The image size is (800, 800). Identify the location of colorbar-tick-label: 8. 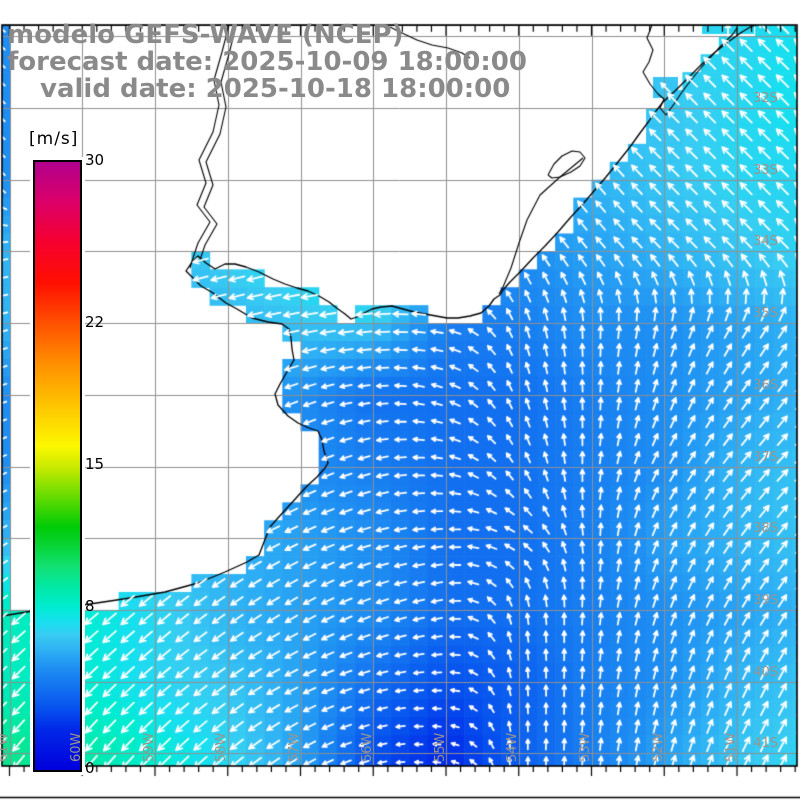
(90, 605).